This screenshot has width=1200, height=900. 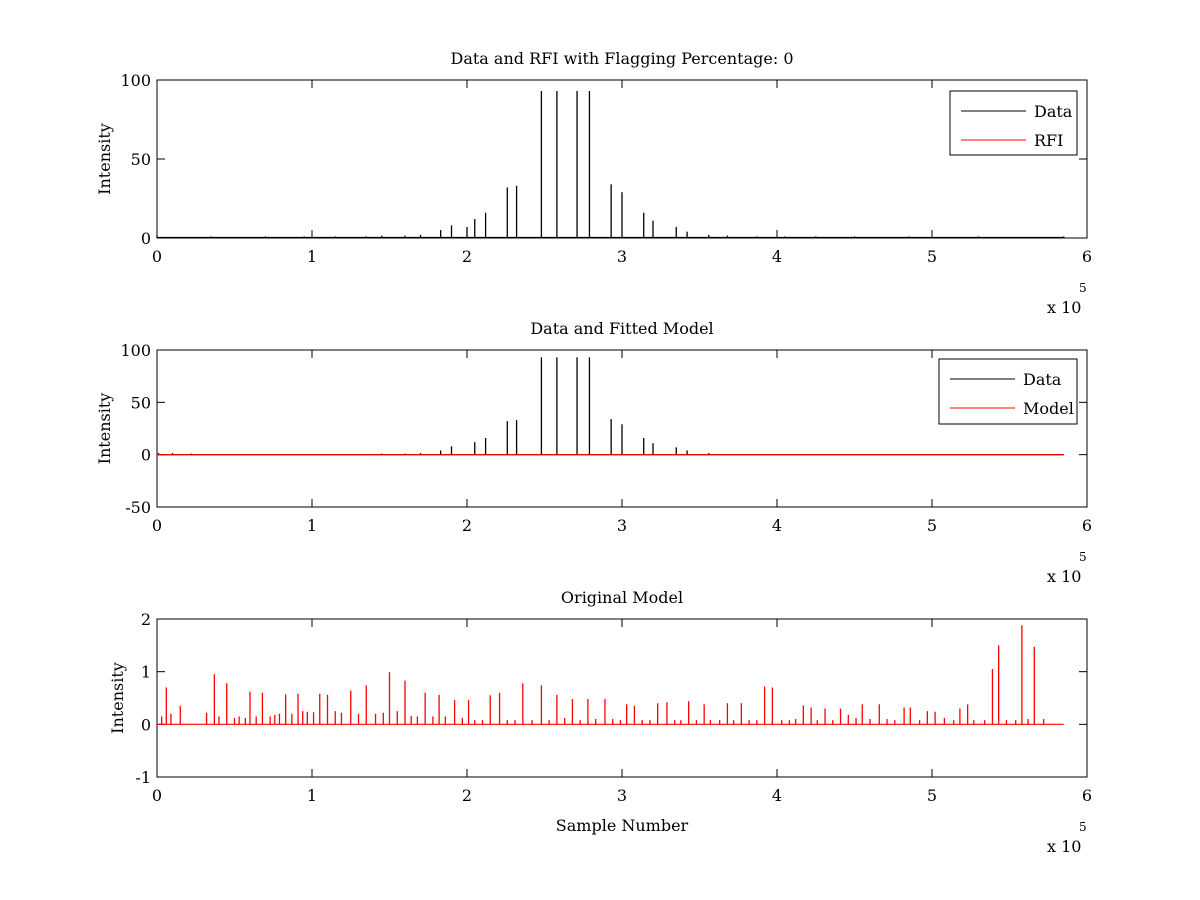 I want to click on chart-title: Data and Fitted Model, so click(x=621, y=328).